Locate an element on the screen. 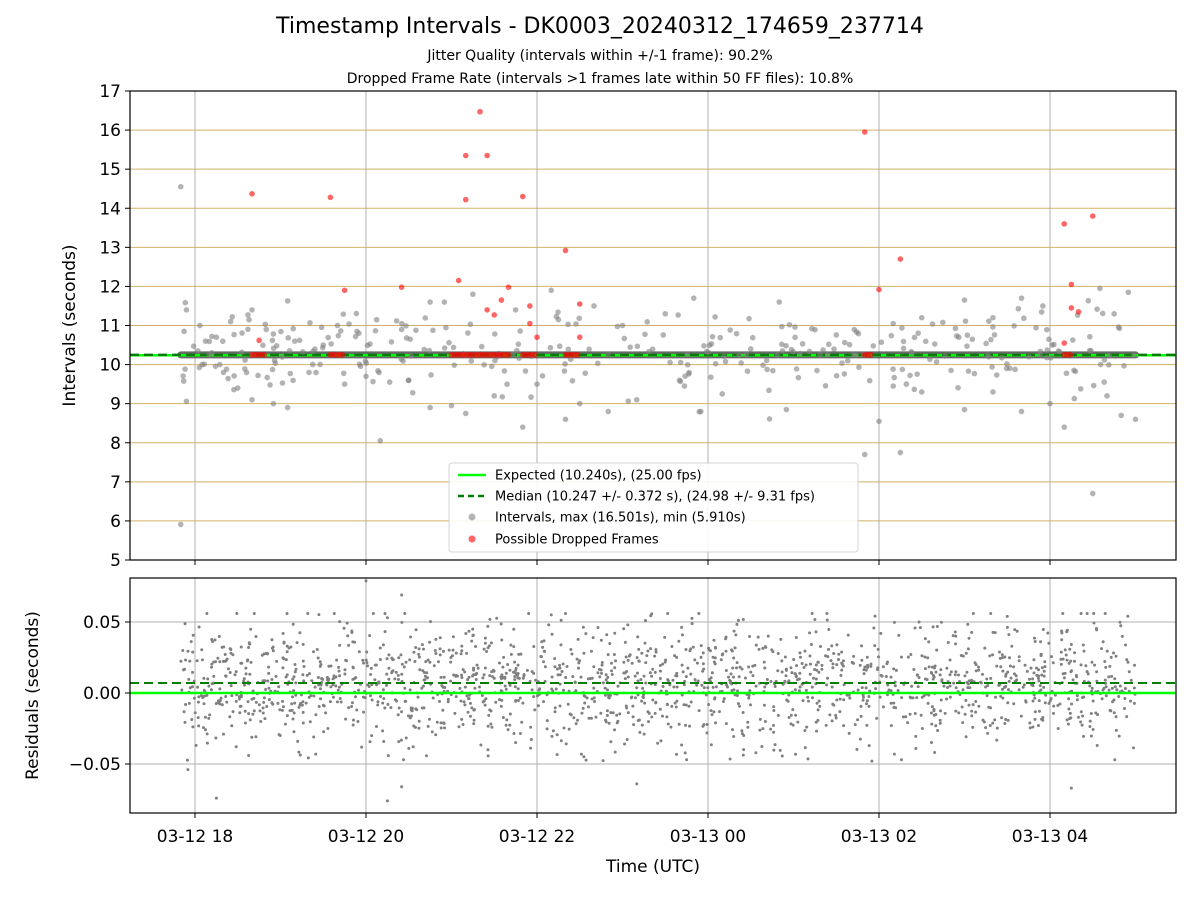  x-tick-label: 03-12 20 is located at coordinates (366, 837).